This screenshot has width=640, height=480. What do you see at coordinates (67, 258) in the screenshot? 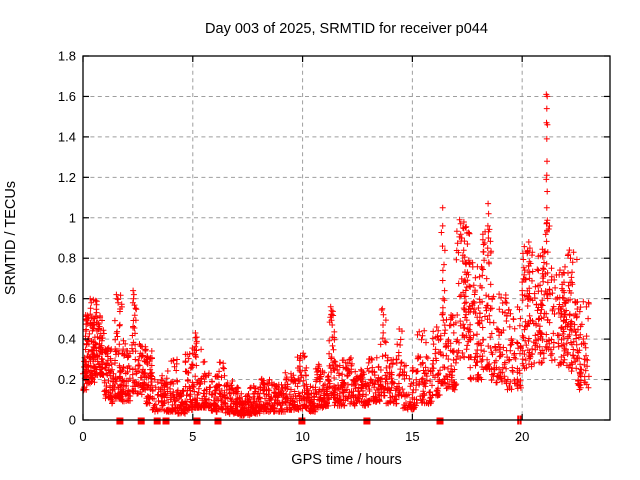
I see `y-tick-label: 0.8` at bounding box center [67, 258].